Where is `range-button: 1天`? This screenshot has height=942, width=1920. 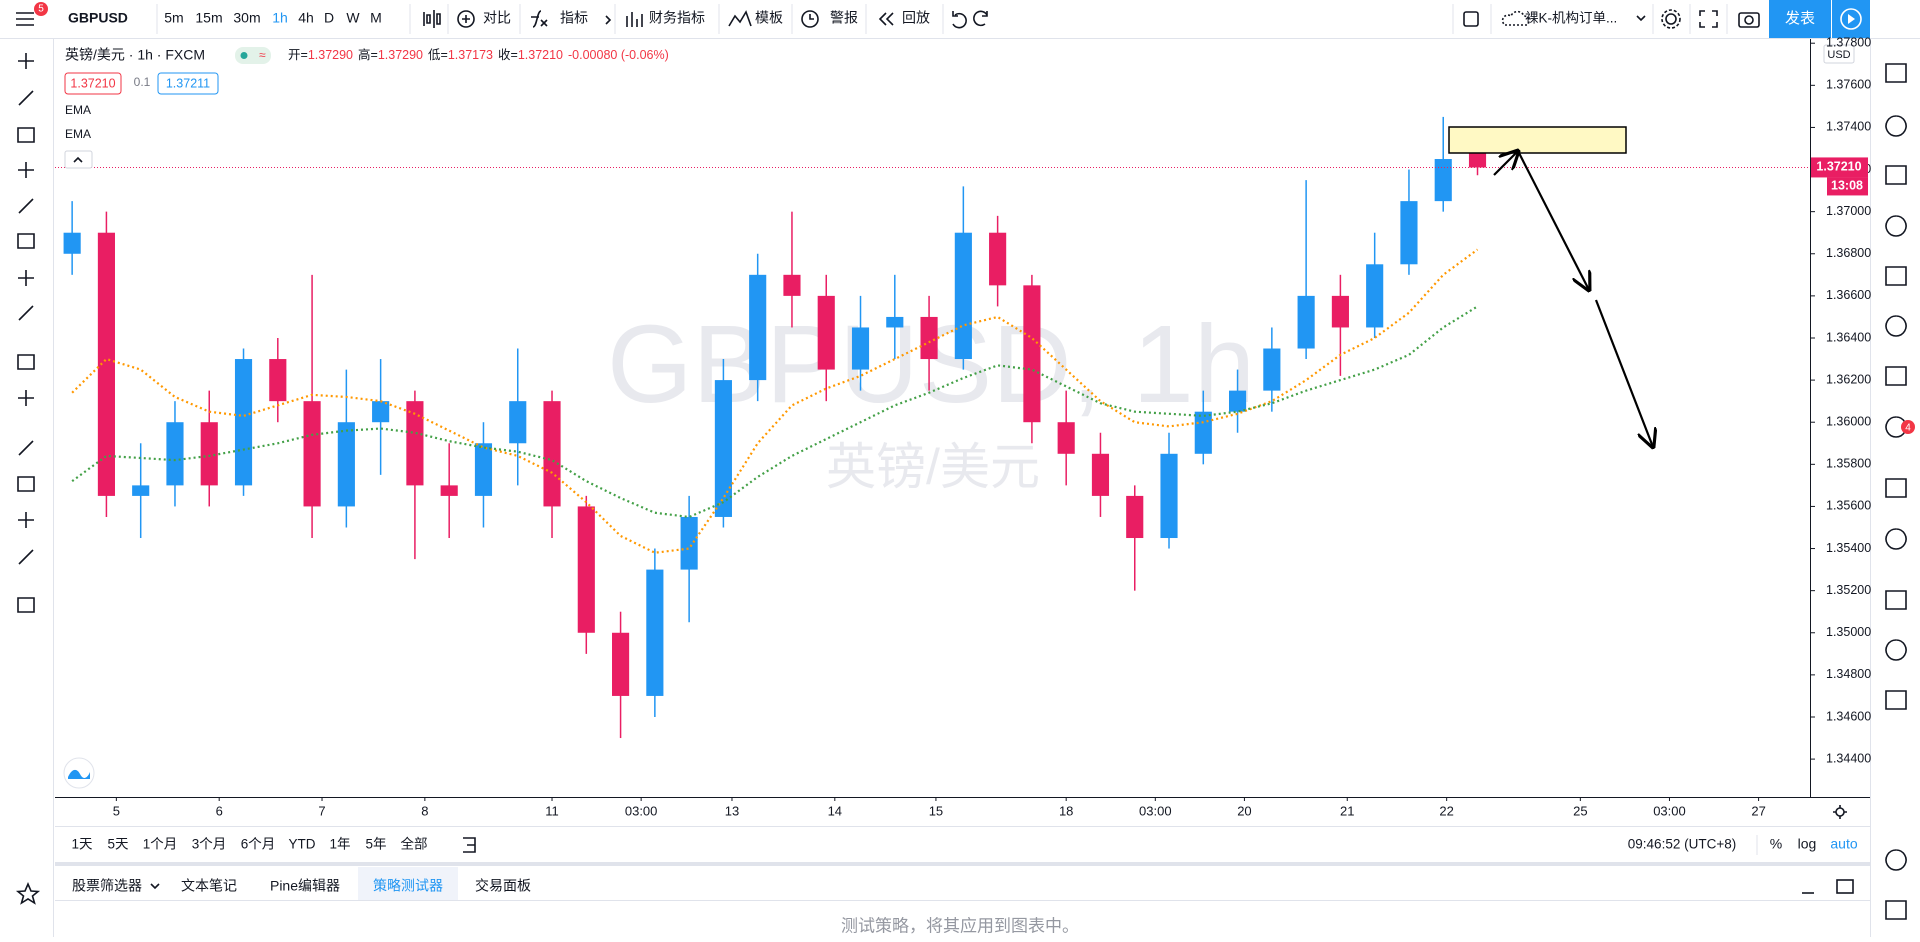
range-button: 1天 is located at coordinates (82, 844).